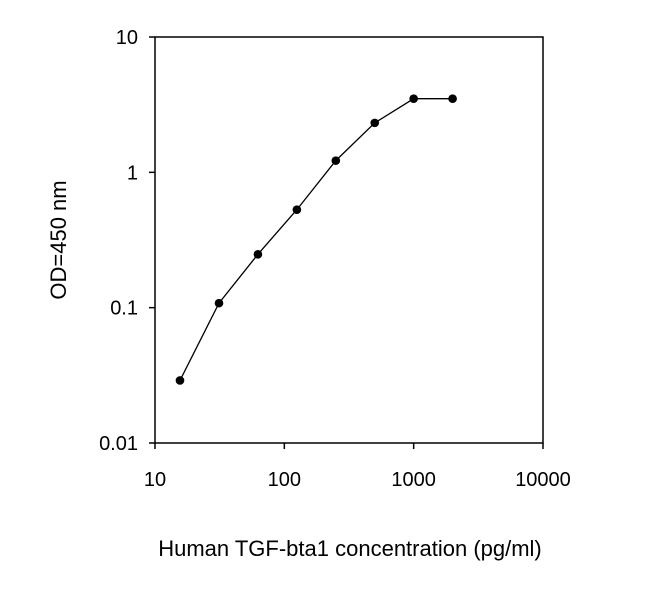 The image size is (650, 592). I want to click on x-axis-ticks: 10 100 1000 10000, so click(357, 467).